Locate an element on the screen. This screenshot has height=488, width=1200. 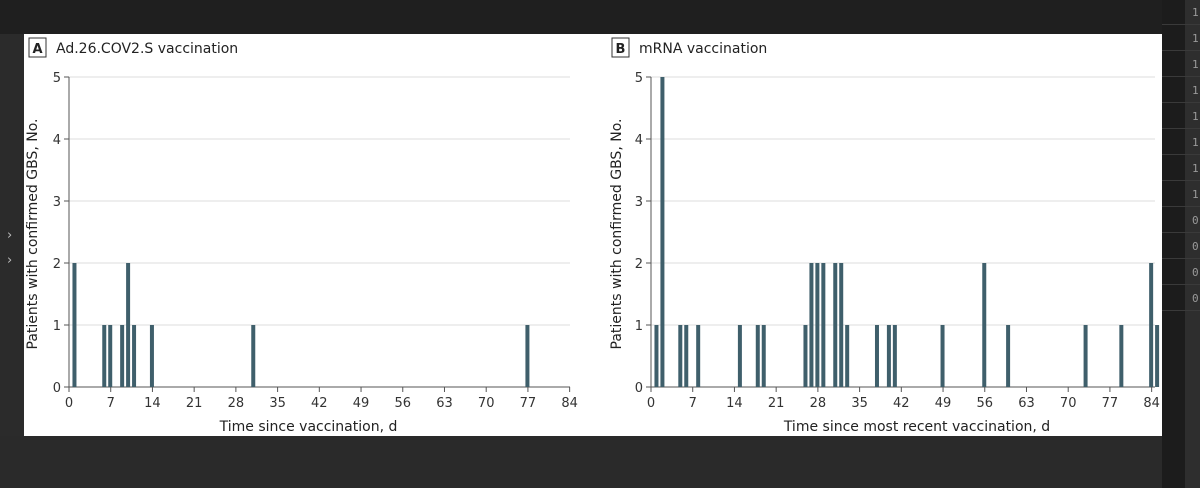
panel-title: Ad.26.COV2.S vaccination is located at coordinates (147, 49).